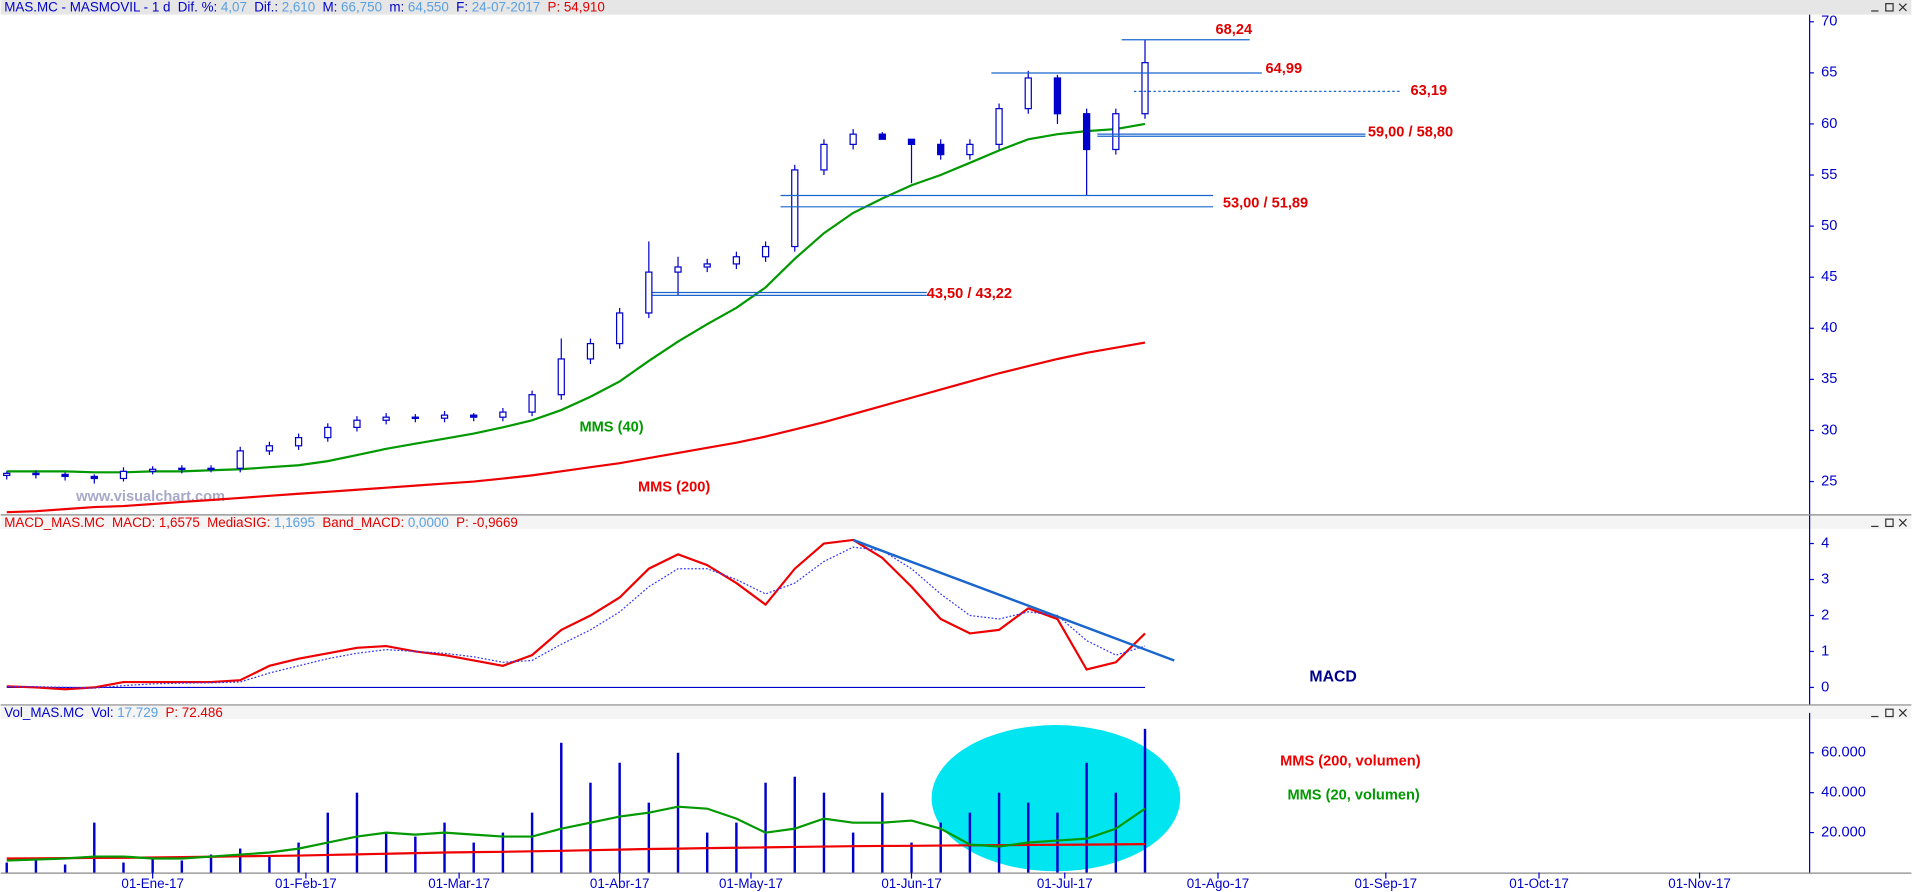 The width and height of the screenshot is (1912, 892). Describe the element at coordinates (197, 7) in the screenshot. I see `header-label: Dif. %:` at that location.